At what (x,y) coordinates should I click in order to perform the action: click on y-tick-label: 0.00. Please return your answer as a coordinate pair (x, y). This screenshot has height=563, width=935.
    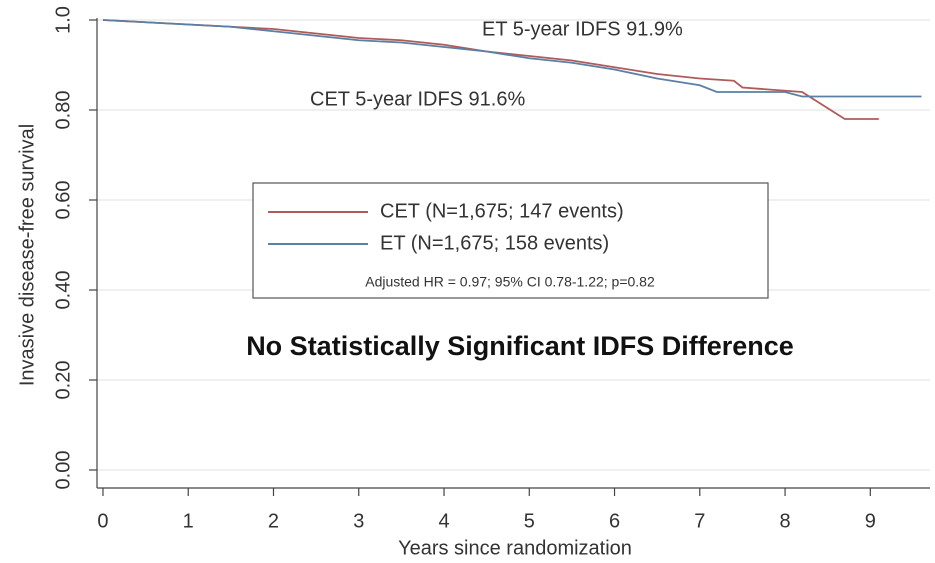
    Looking at the image, I should click on (63, 470).